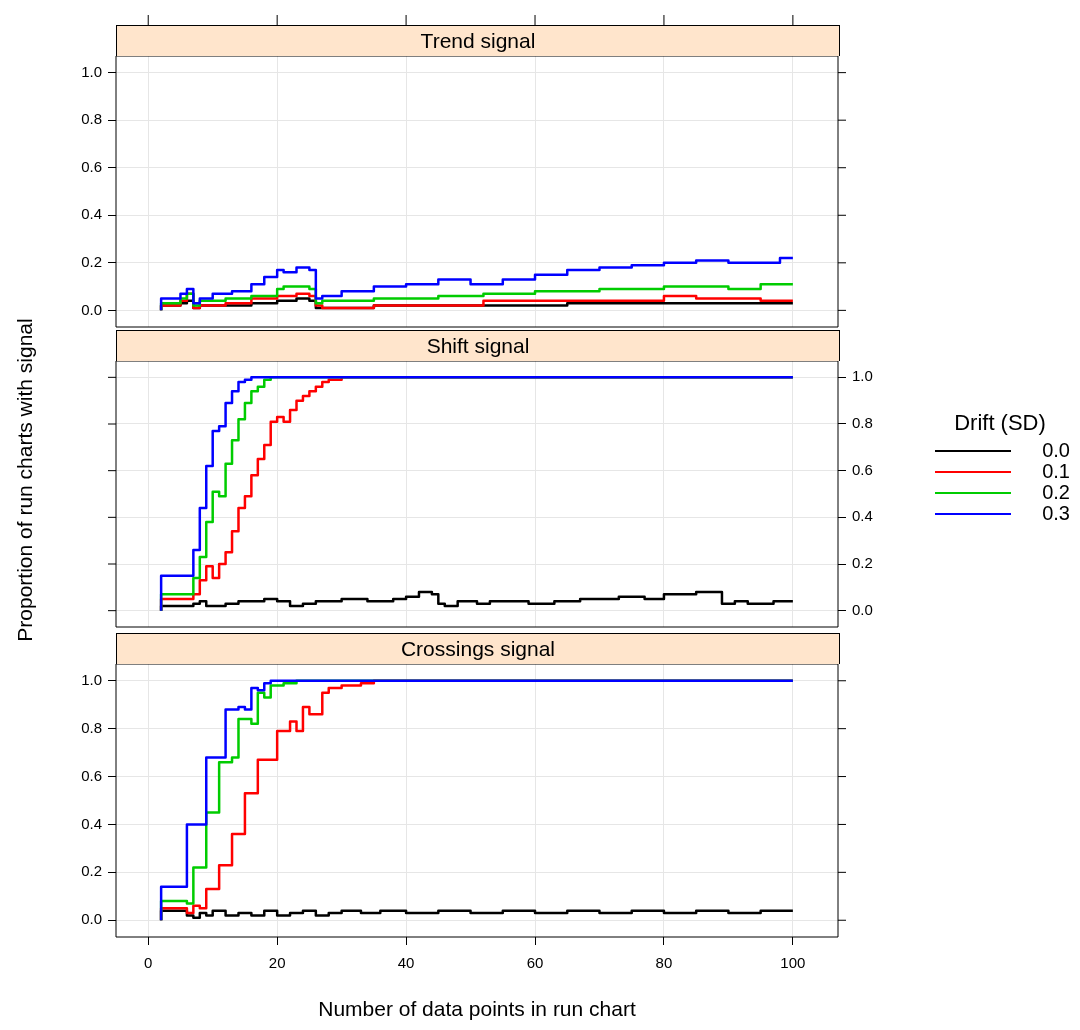  Describe the element at coordinates (148, 963) in the screenshot. I see `x-tick-label: 0` at that location.